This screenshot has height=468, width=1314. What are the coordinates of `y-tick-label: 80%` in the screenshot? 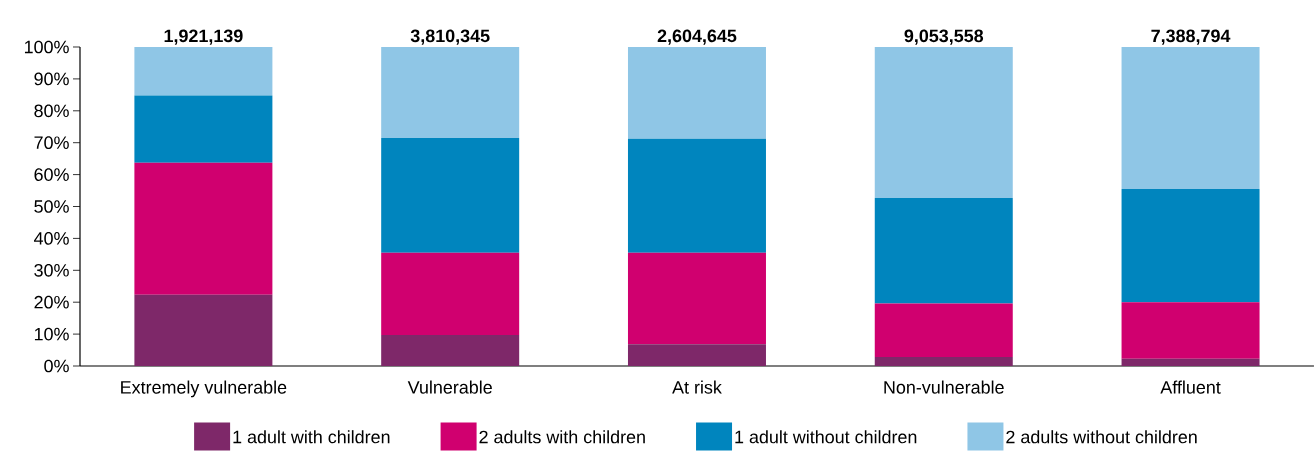 It's located at (51, 111).